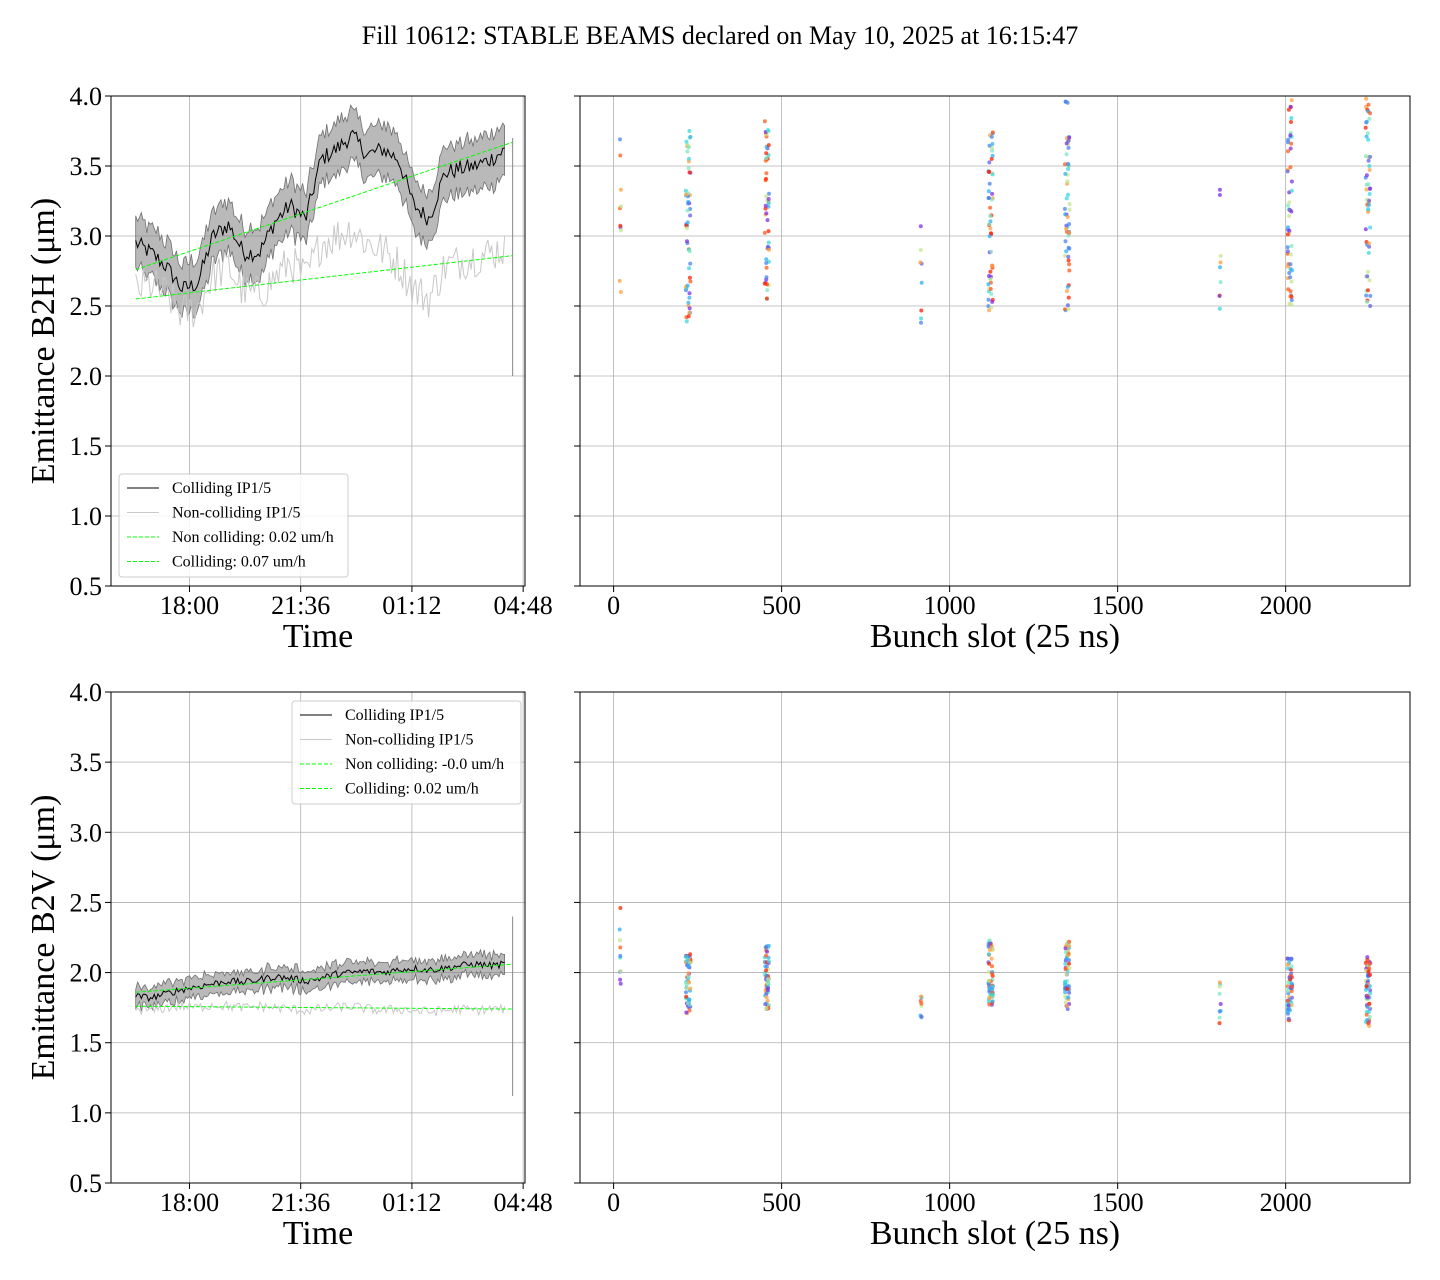  Describe the element at coordinates (324, 1007) in the screenshot. I see `fit-line-non-colliding` at that location.